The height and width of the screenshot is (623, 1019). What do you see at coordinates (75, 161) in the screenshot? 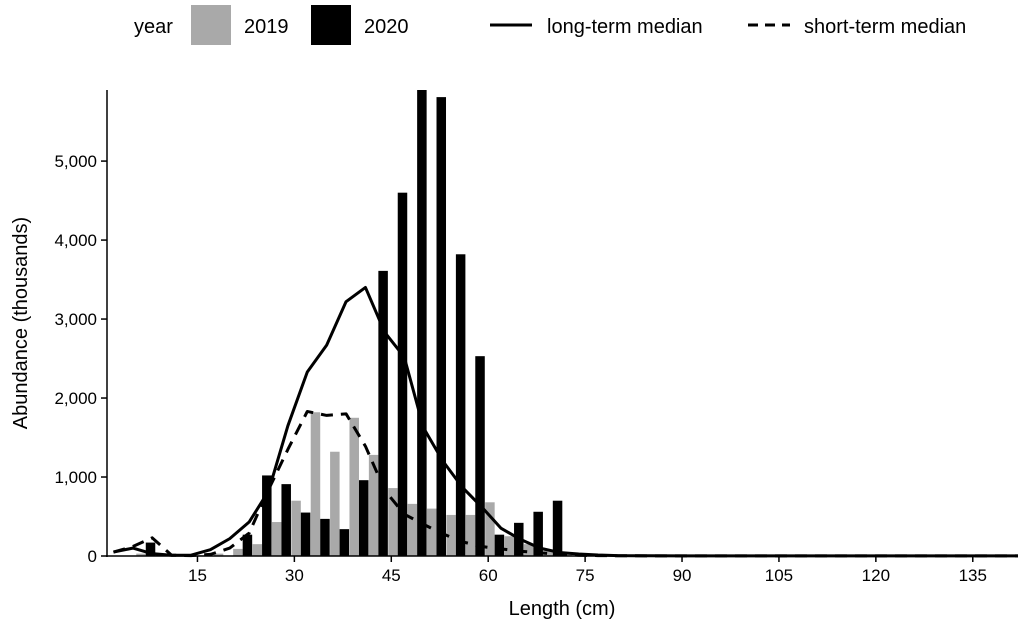
I see `y-tick-label: 5,000` at bounding box center [75, 161].